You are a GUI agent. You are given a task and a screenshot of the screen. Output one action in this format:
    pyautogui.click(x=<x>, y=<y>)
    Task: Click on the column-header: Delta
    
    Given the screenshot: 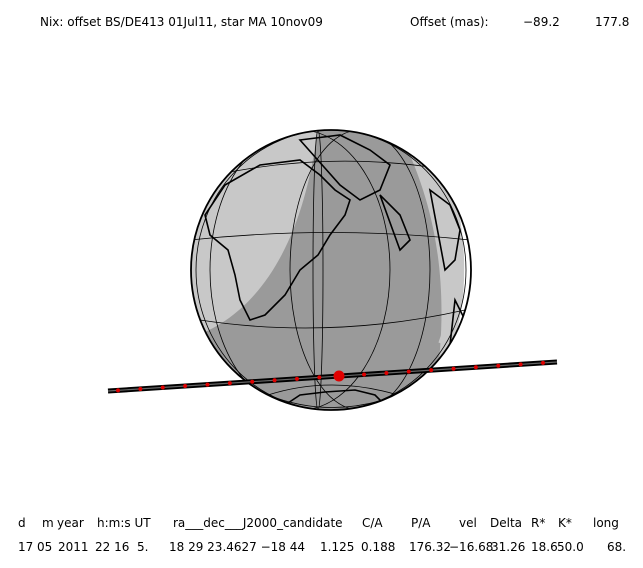 What is the action you would take?
    pyautogui.click(x=506, y=523)
    